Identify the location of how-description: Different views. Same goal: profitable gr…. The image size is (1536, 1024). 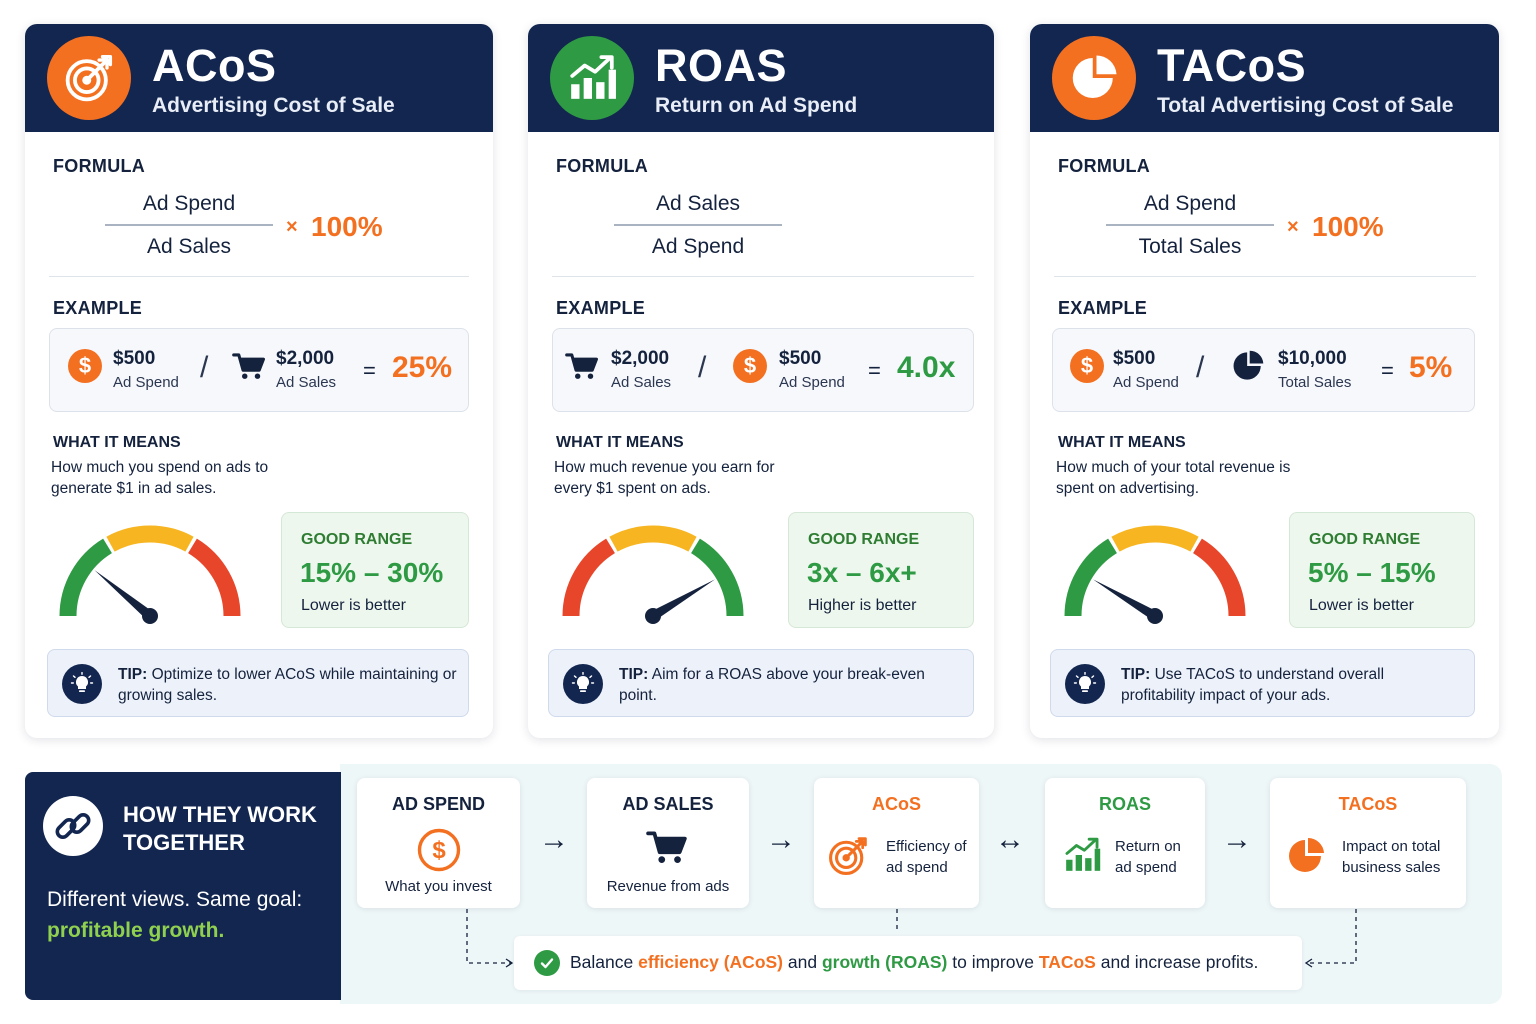
(175, 915).